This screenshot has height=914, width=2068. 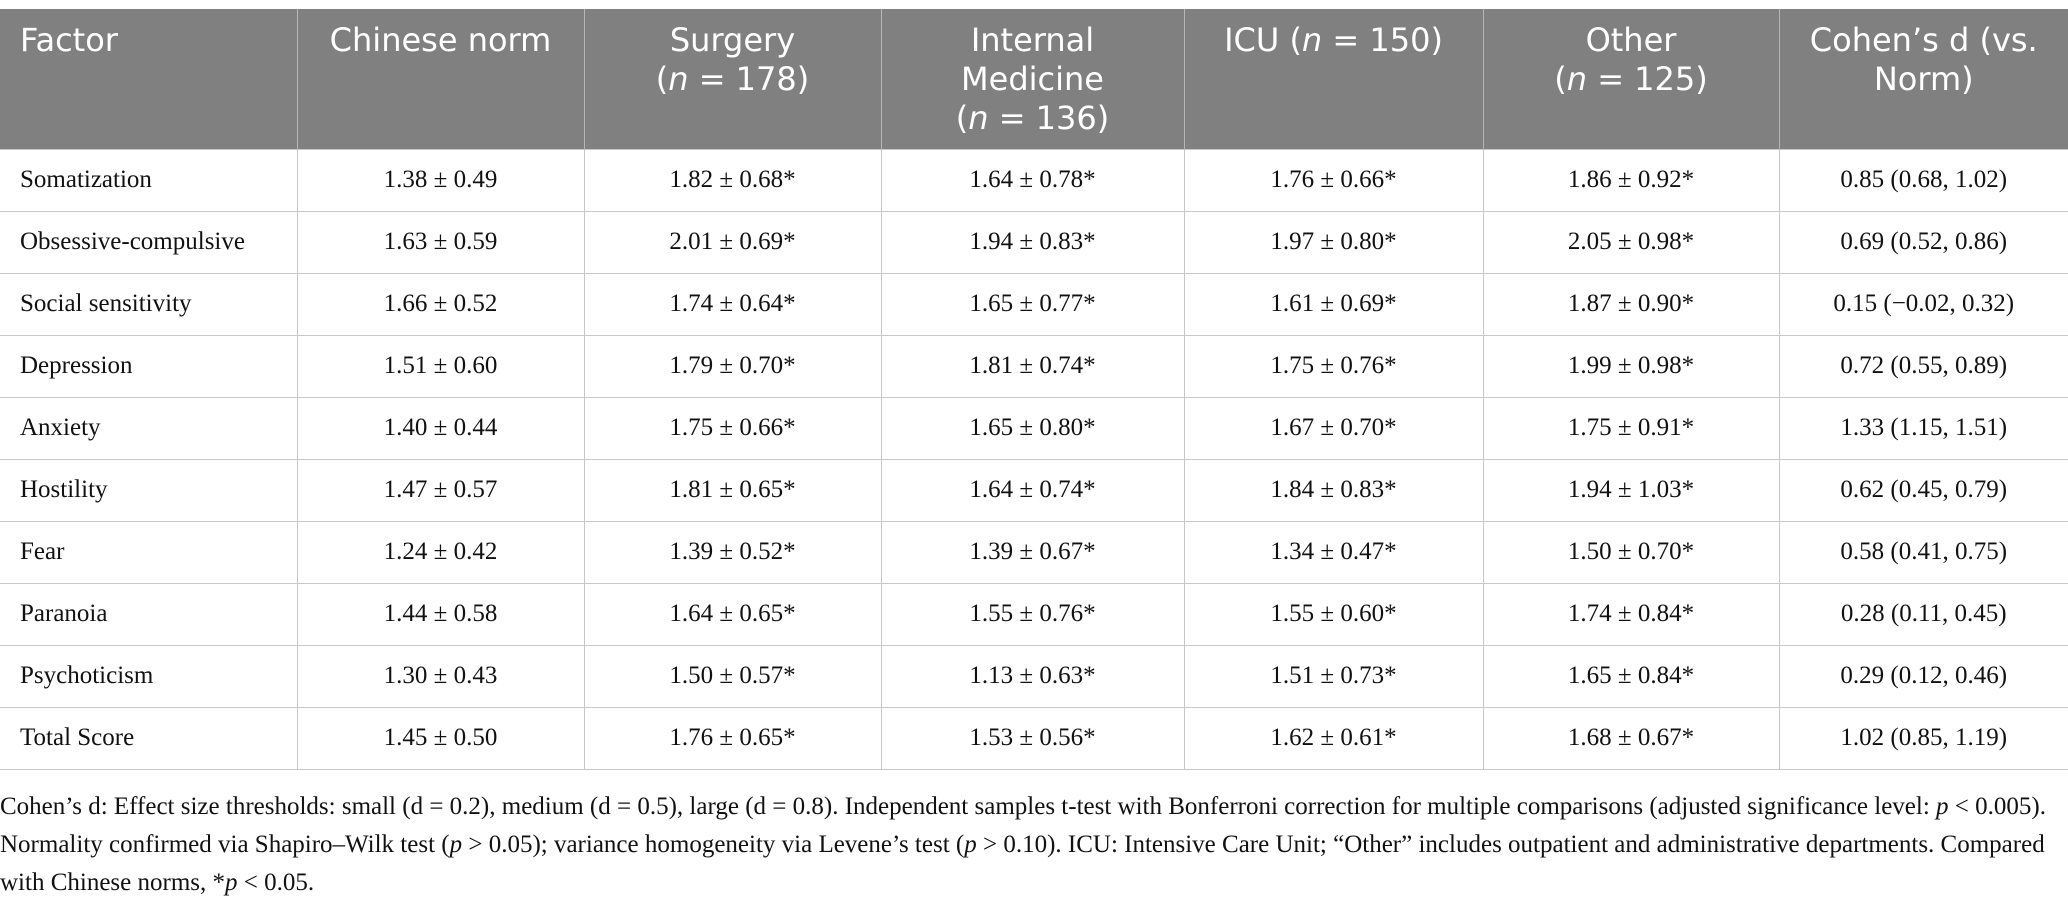 I want to click on header-line: (n = 136), so click(x=1033, y=118).